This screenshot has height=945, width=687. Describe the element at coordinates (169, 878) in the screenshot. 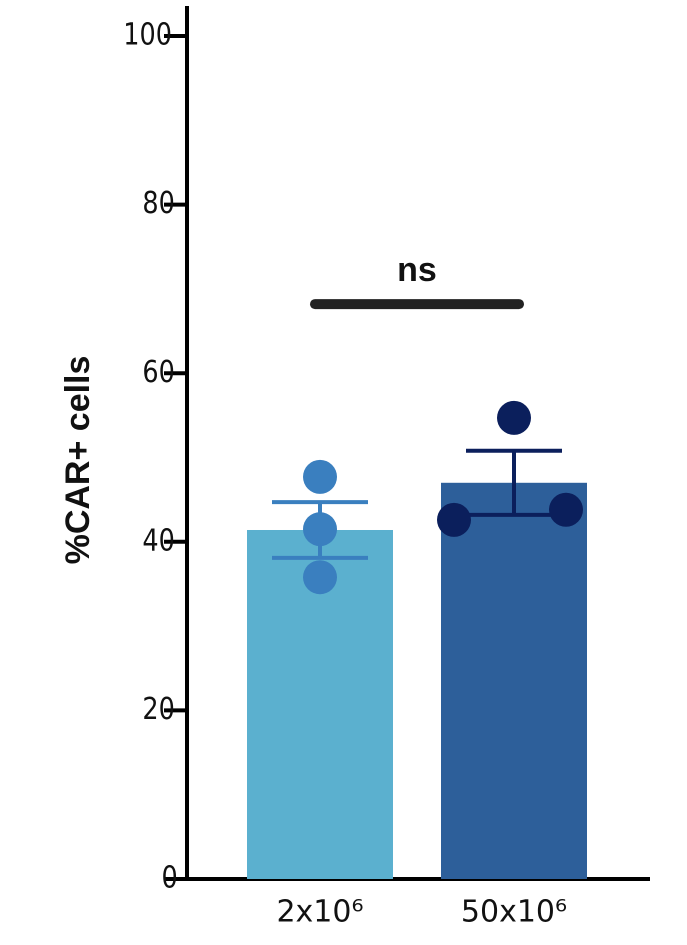

I see `y-tick-label: 0` at that location.